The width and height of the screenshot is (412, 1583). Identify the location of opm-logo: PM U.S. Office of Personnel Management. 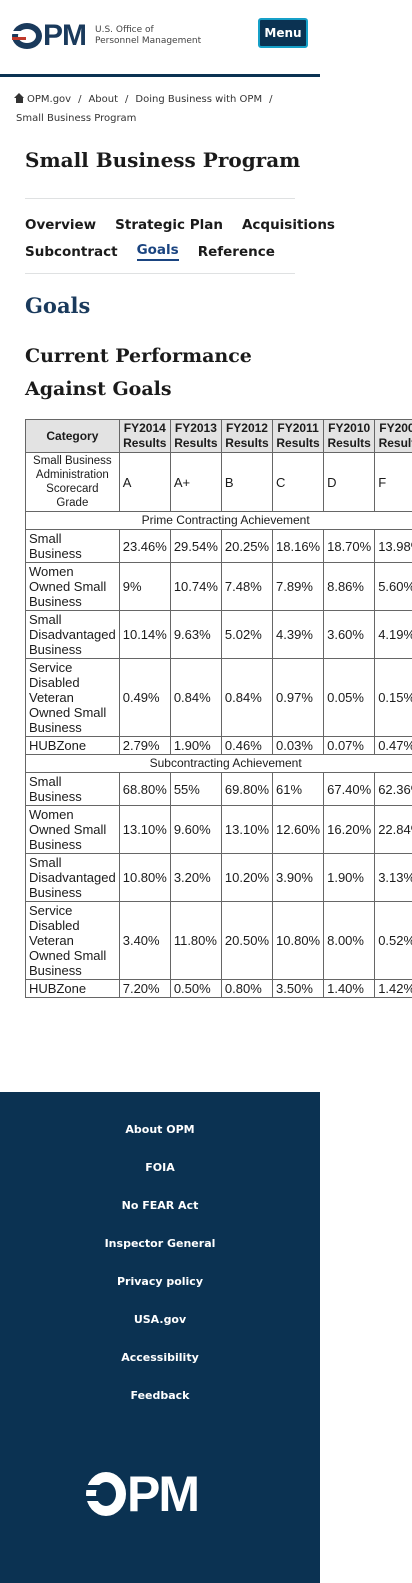
(107, 36).